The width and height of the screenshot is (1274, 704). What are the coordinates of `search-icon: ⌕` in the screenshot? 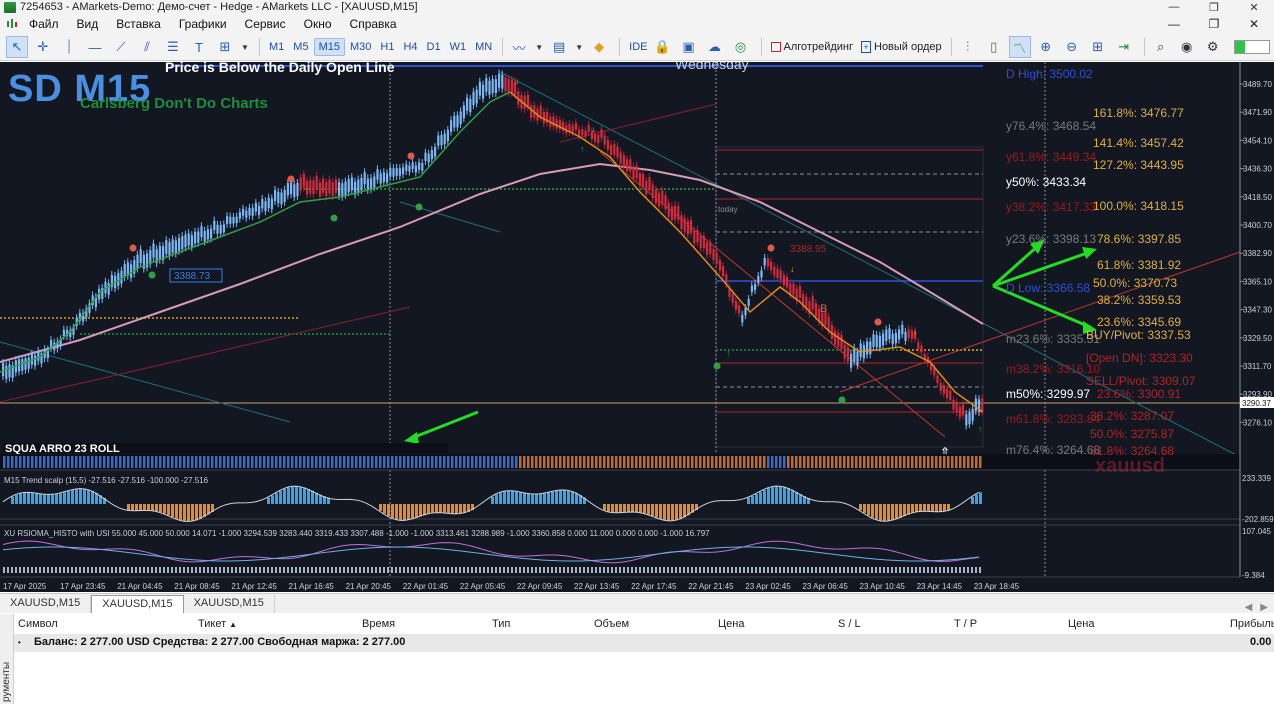 It's located at (1161, 46).